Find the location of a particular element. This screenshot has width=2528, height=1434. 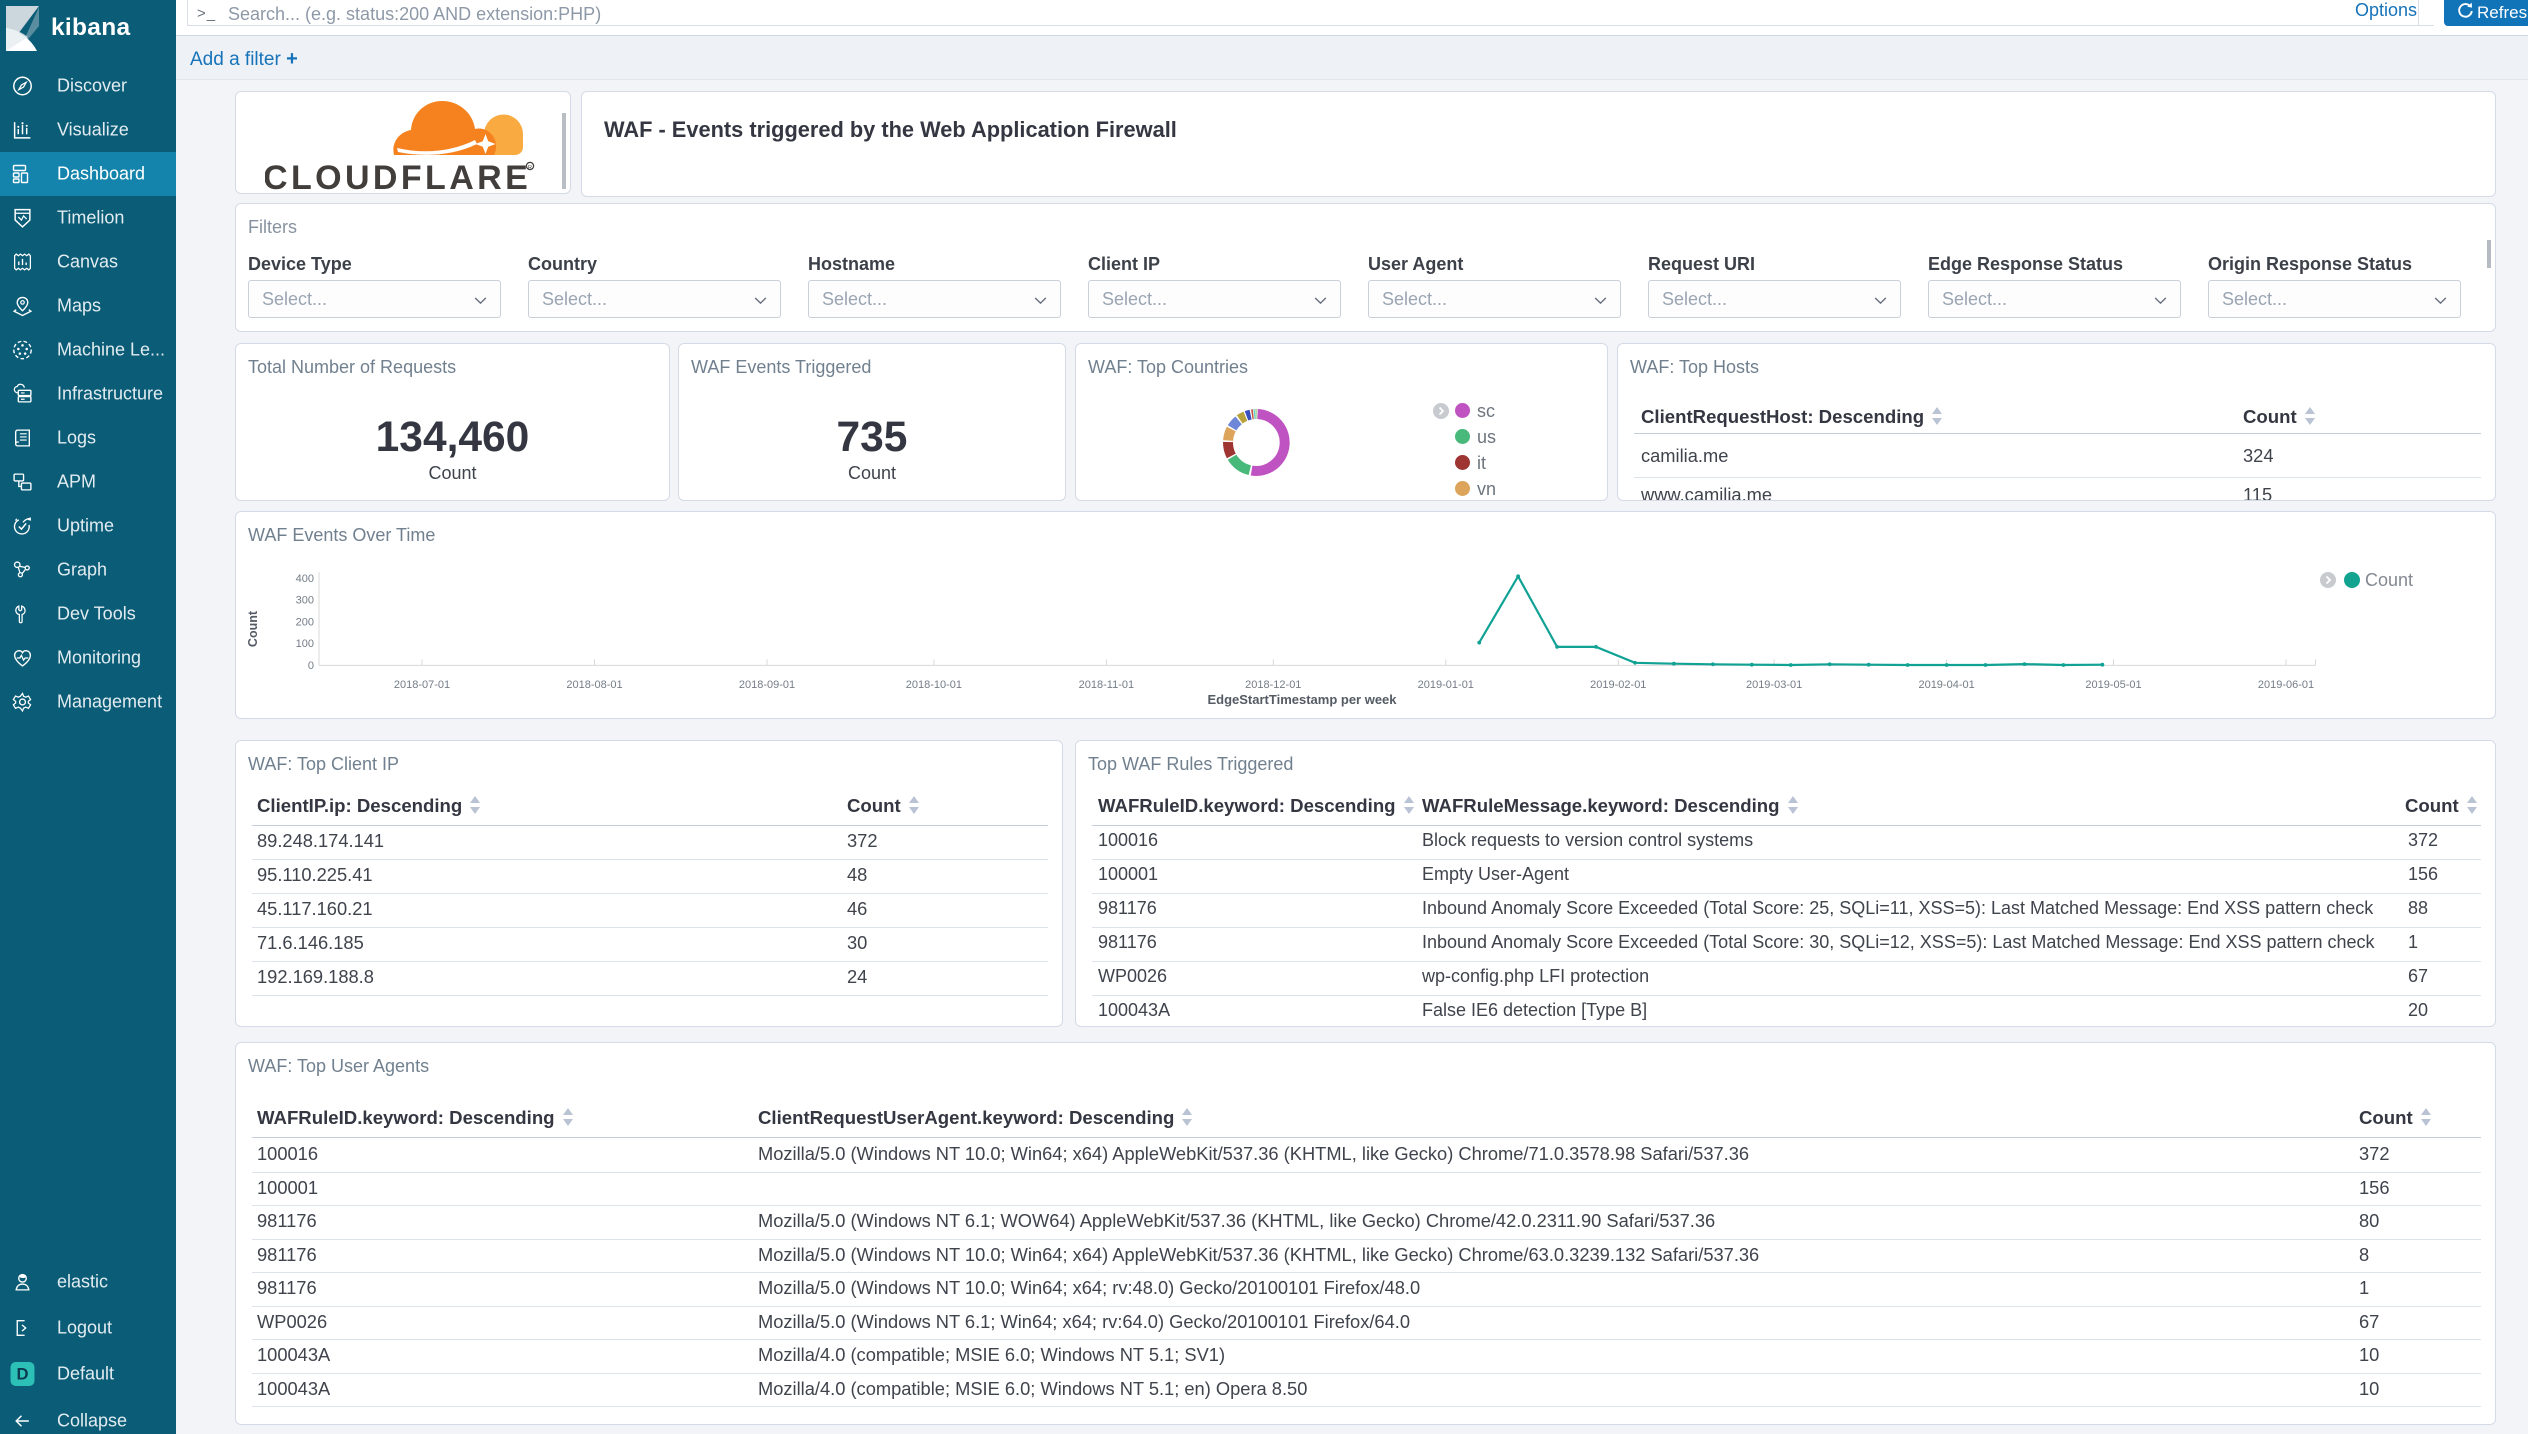

svg-text: 2019-04-01 is located at coordinates (1946, 685).